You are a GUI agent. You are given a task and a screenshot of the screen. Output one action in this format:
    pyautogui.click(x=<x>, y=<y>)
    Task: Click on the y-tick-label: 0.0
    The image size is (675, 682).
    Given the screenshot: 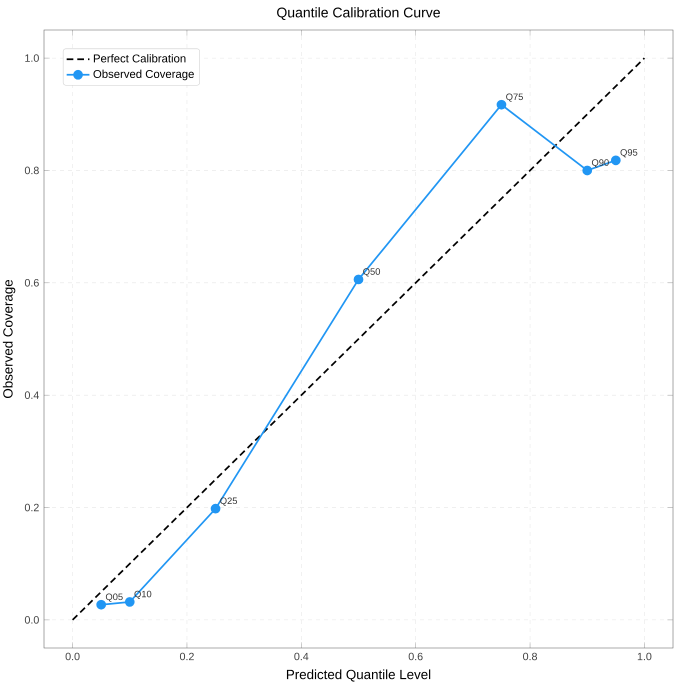 What is the action you would take?
    pyautogui.click(x=31, y=620)
    